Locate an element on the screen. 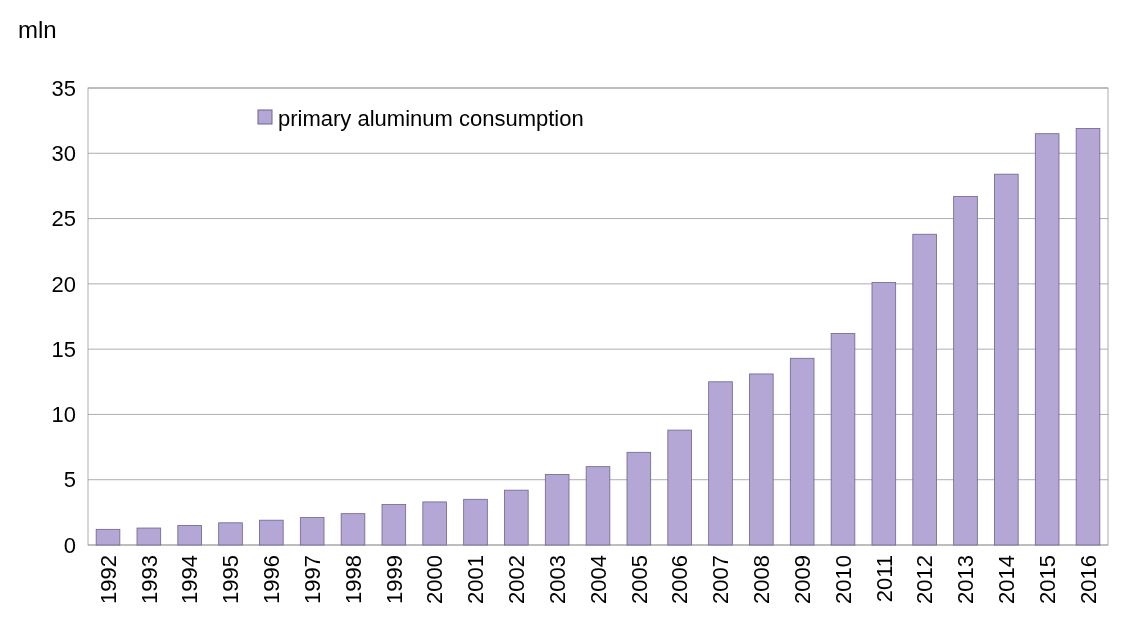 The image size is (1140, 633). legend-label: primary aluminum consumption is located at coordinates (431, 118).